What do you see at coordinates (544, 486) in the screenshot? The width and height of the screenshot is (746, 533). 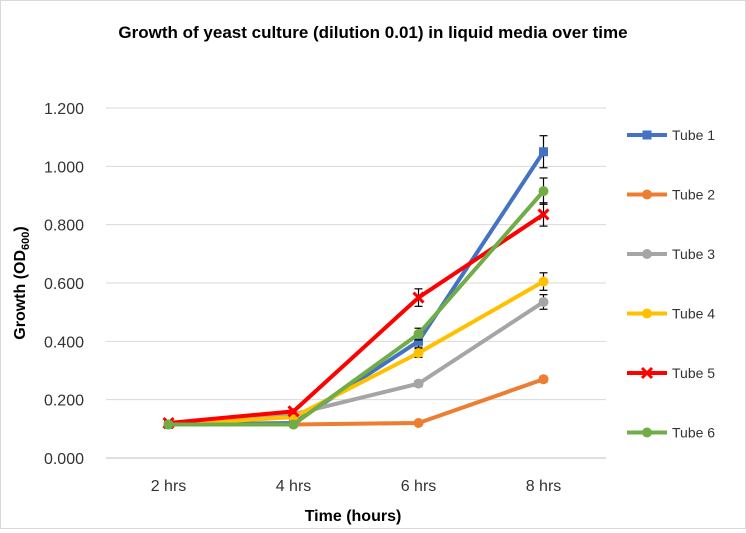 I see `x-tick-label: 8 hrs` at bounding box center [544, 486].